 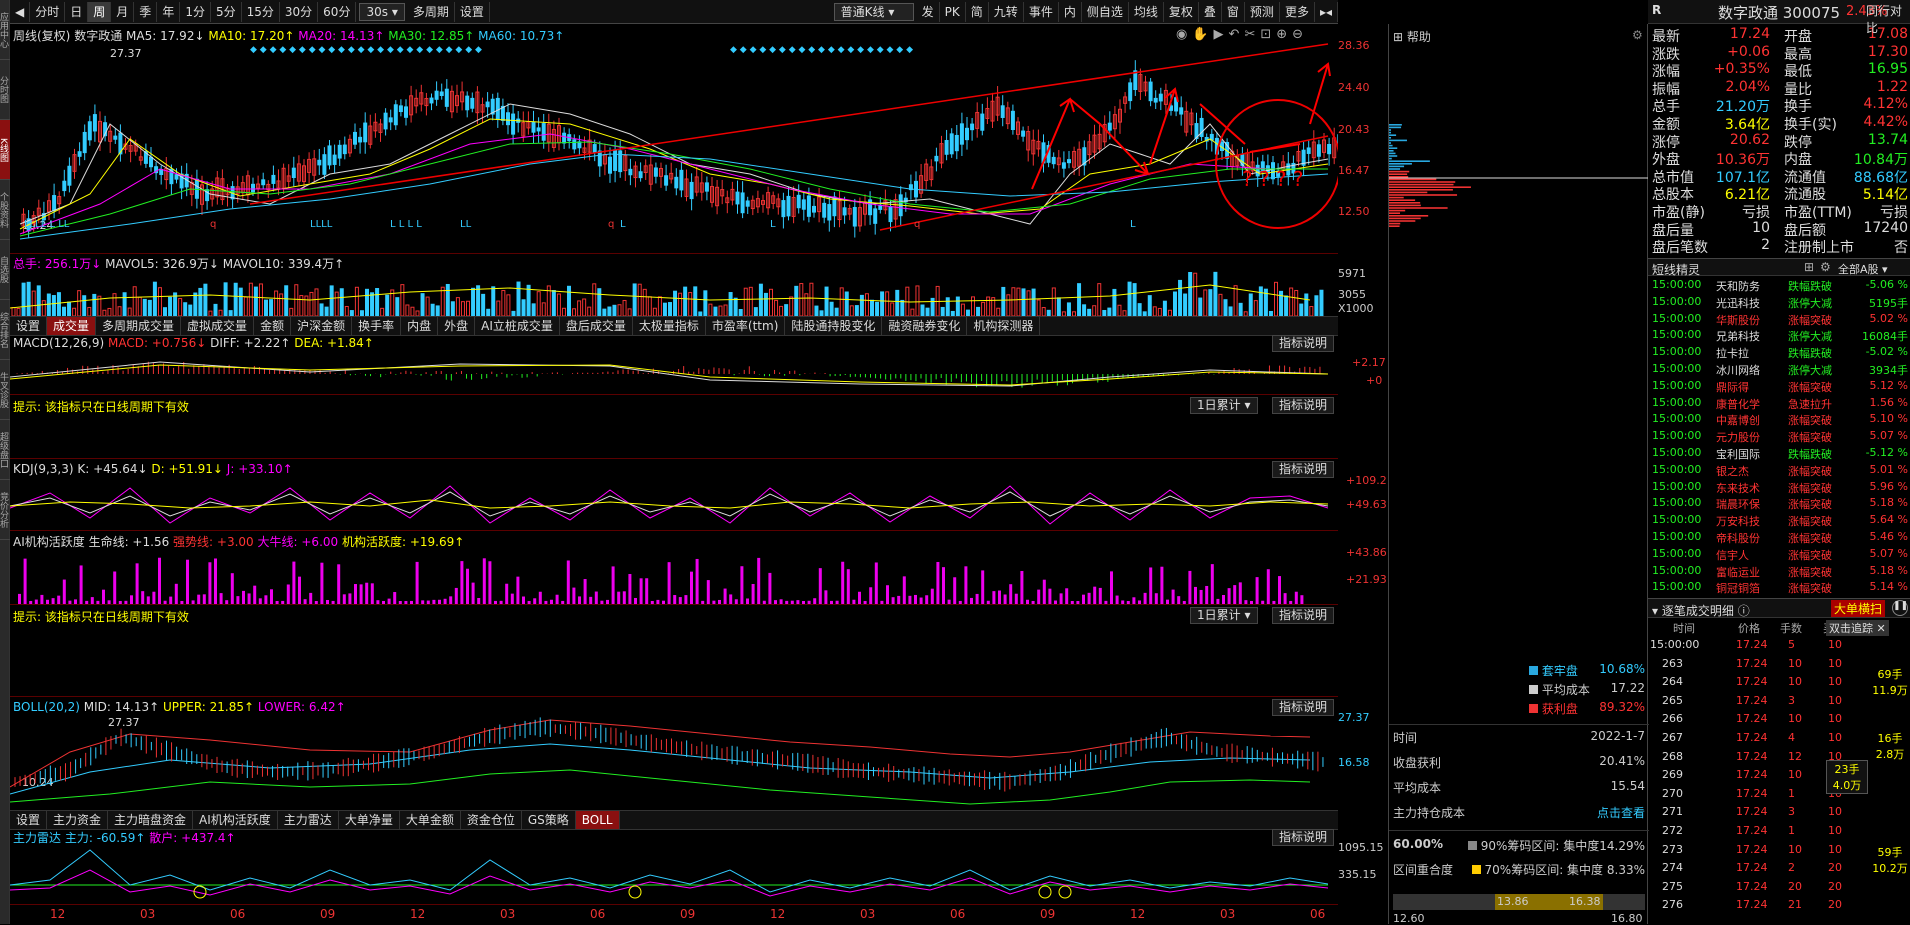 What do you see at coordinates (1003, 326) in the screenshot?
I see `volume-tab: 机构探测器` at bounding box center [1003, 326].